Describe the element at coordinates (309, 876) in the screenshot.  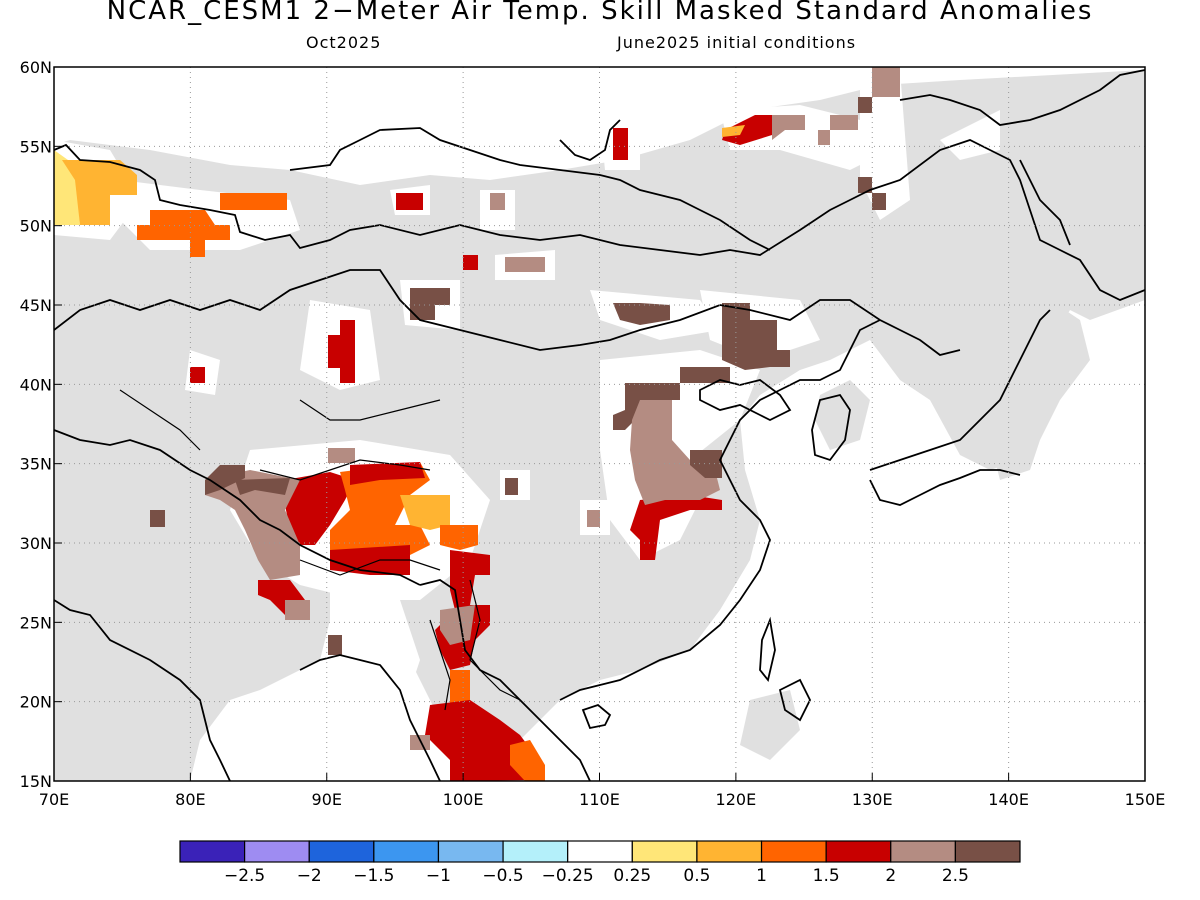
I see `legend-label: −2` at that location.